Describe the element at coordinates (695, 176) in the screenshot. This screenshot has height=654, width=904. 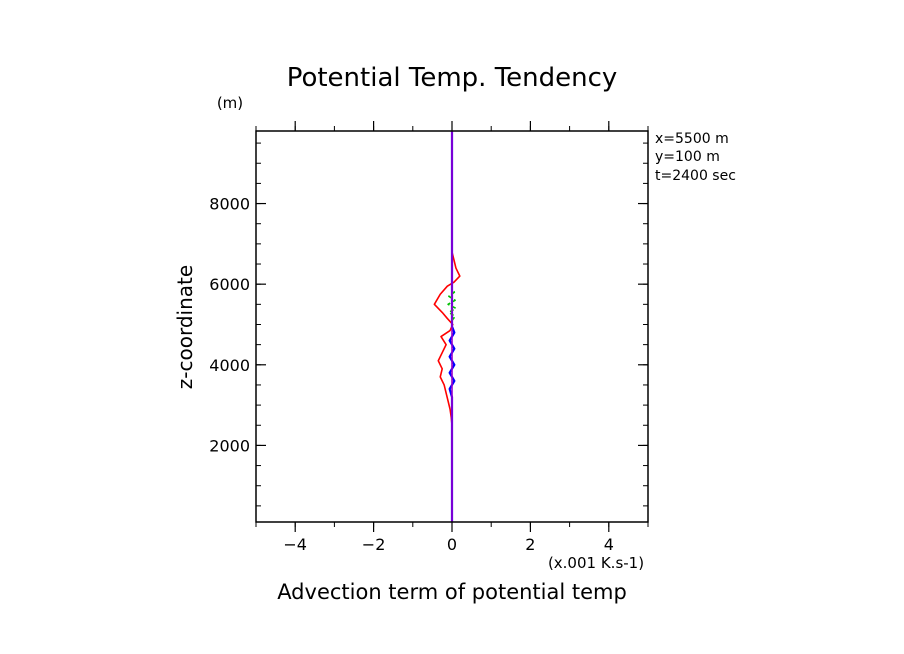
I see `annotation-t: t=2400 sec` at that location.